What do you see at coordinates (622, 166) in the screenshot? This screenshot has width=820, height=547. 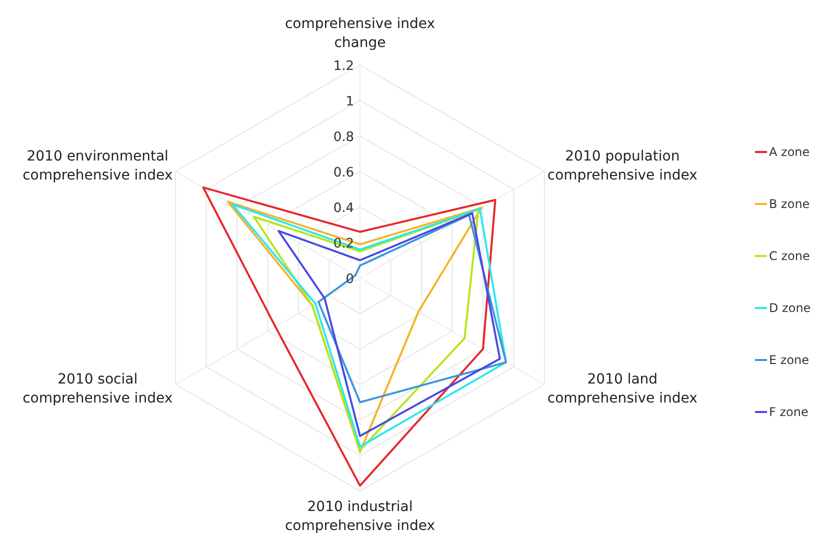 I see `spoke-label: 2010 population comprehensive index` at bounding box center [622, 166].